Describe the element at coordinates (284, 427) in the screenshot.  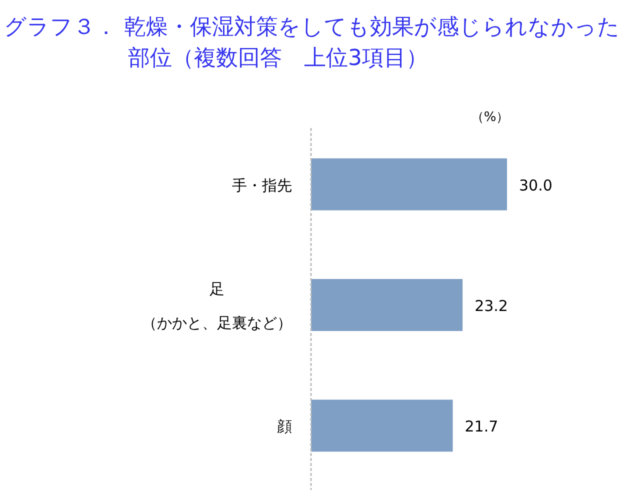
I see `y-tick-label: 顔` at that location.